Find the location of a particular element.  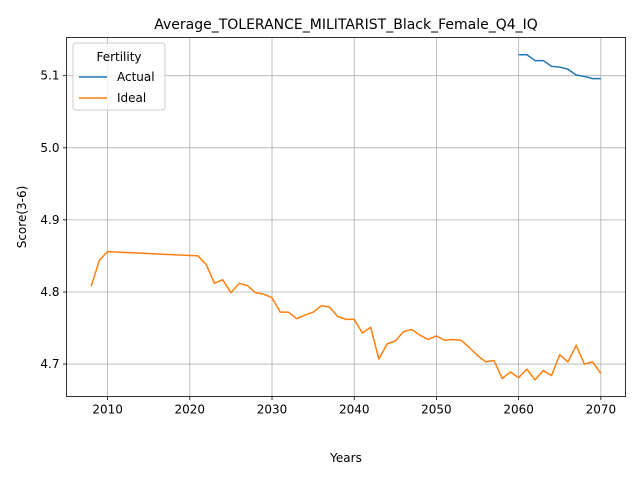

x-tick-label: 2050 is located at coordinates (436, 410).